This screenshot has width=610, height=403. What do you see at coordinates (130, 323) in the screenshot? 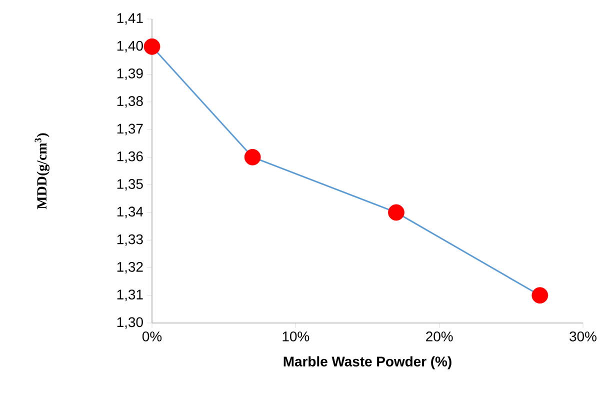
I see `y-tick-label: 1,30` at bounding box center [130, 323].